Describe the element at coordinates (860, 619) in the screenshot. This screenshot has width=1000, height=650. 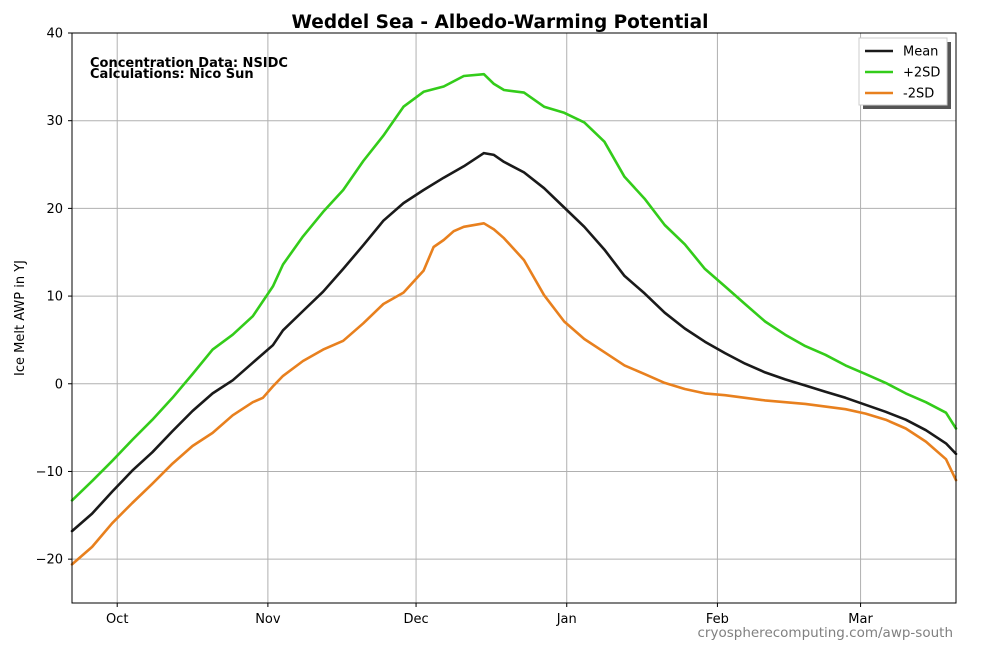
I see `x-tick-label: Mar` at that location.